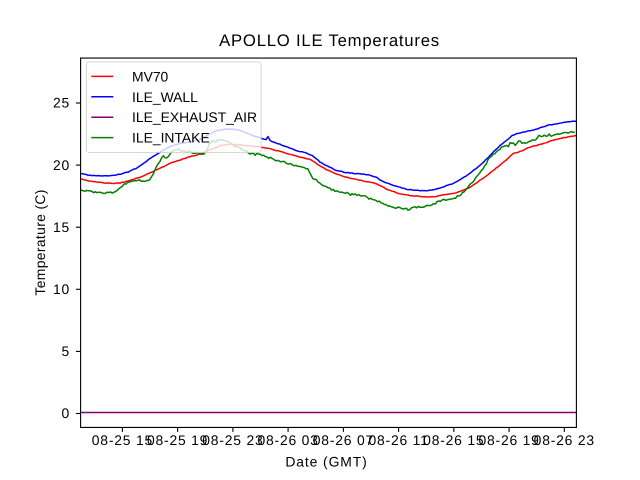 The height and width of the screenshot is (480, 640). Describe the element at coordinates (232, 440) in the screenshot. I see `svg-text: 08-25 23` at that location.